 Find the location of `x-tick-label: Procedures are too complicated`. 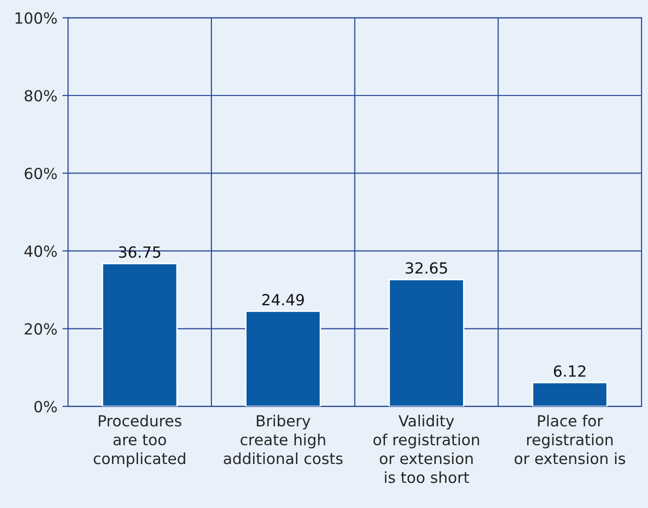

x-tick-label: Procedures are too complicated is located at coordinates (140, 441).